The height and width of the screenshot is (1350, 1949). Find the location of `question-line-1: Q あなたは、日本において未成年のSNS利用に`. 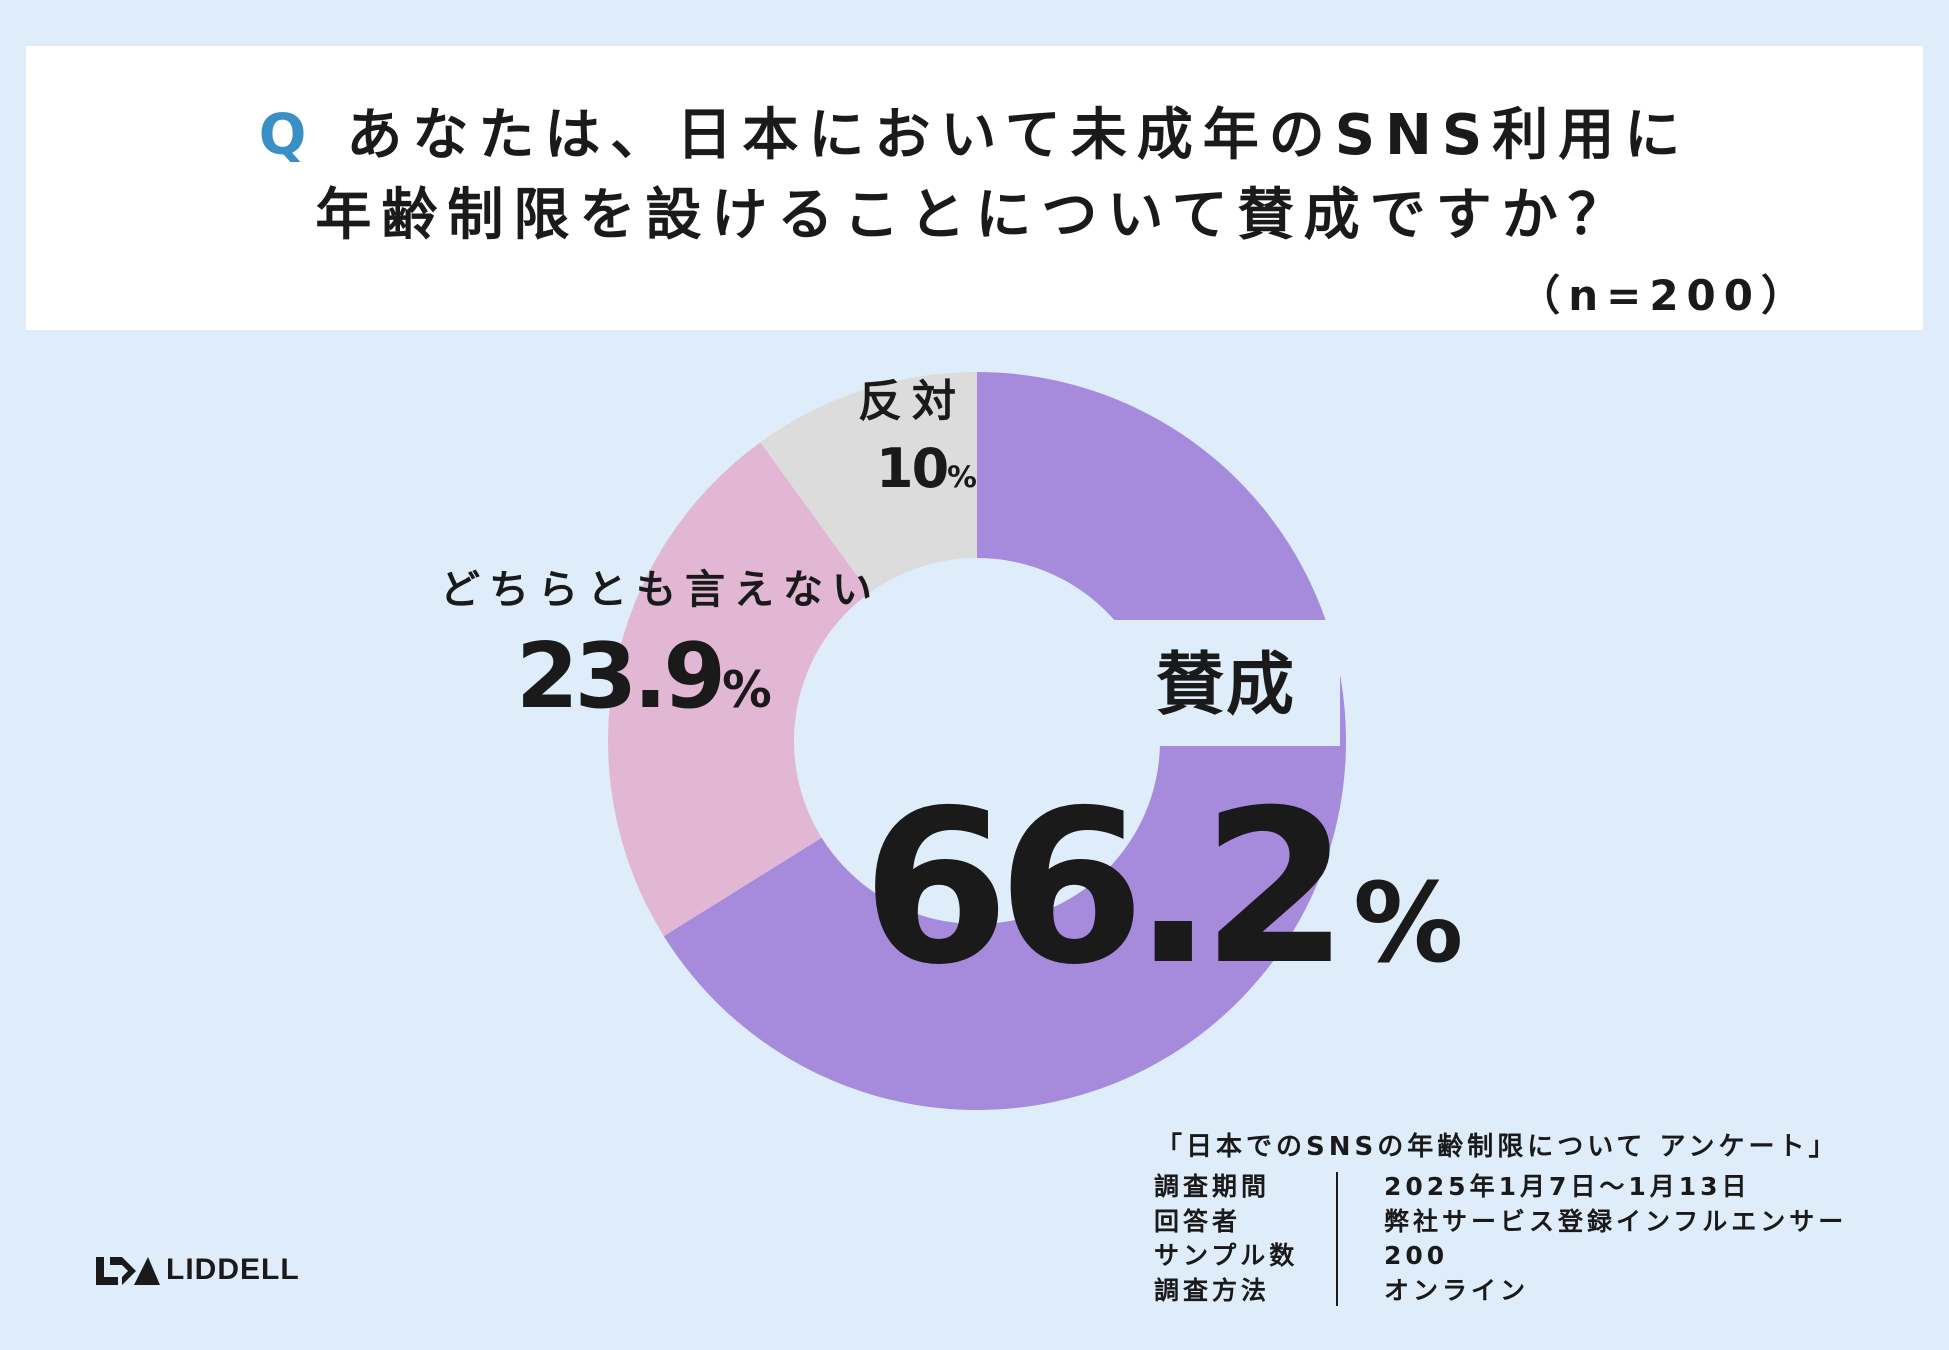

question-line-1: Q あなたは、日本において未成年のSNS利用に is located at coordinates (974, 136).